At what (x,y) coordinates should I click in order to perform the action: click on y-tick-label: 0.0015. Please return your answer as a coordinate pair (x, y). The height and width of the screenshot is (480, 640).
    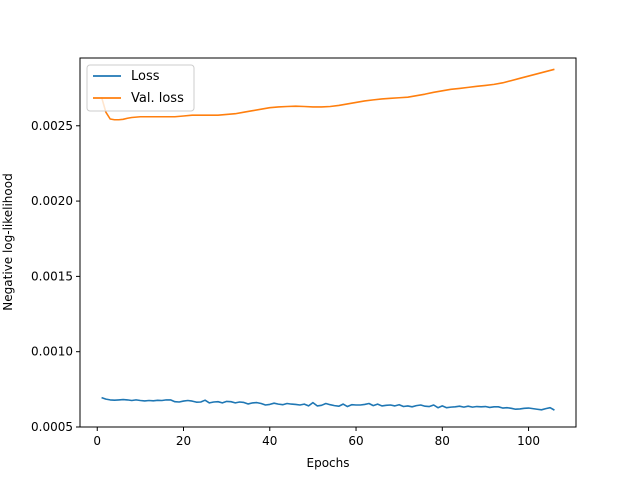
    Looking at the image, I should click on (52, 276).